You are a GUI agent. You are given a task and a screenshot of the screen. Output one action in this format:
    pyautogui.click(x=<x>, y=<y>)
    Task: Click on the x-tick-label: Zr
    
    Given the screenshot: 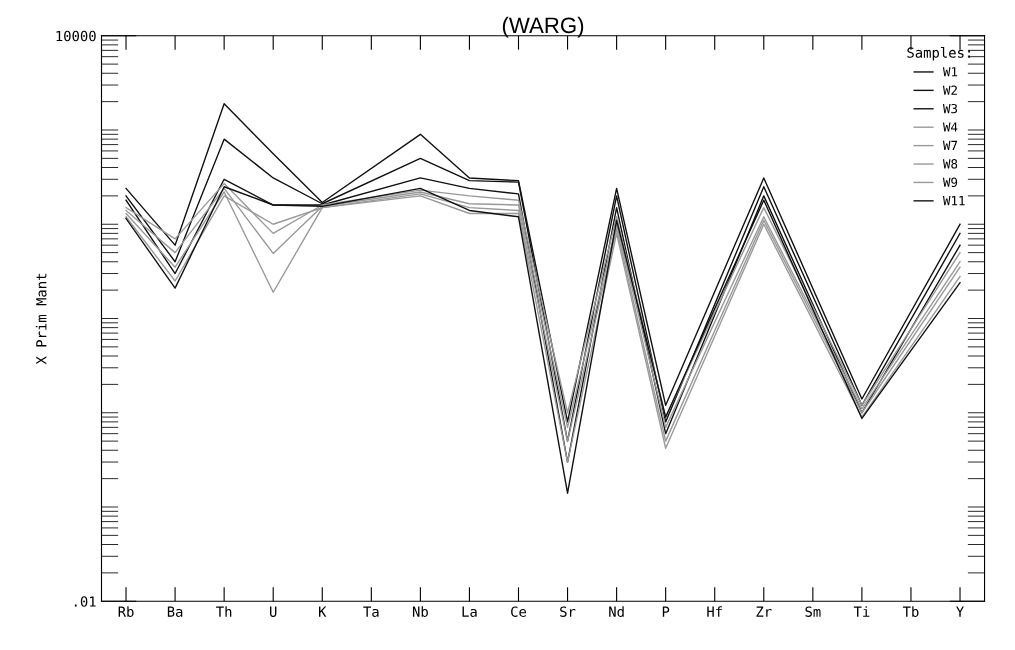 What is the action you would take?
    pyautogui.click(x=764, y=611)
    